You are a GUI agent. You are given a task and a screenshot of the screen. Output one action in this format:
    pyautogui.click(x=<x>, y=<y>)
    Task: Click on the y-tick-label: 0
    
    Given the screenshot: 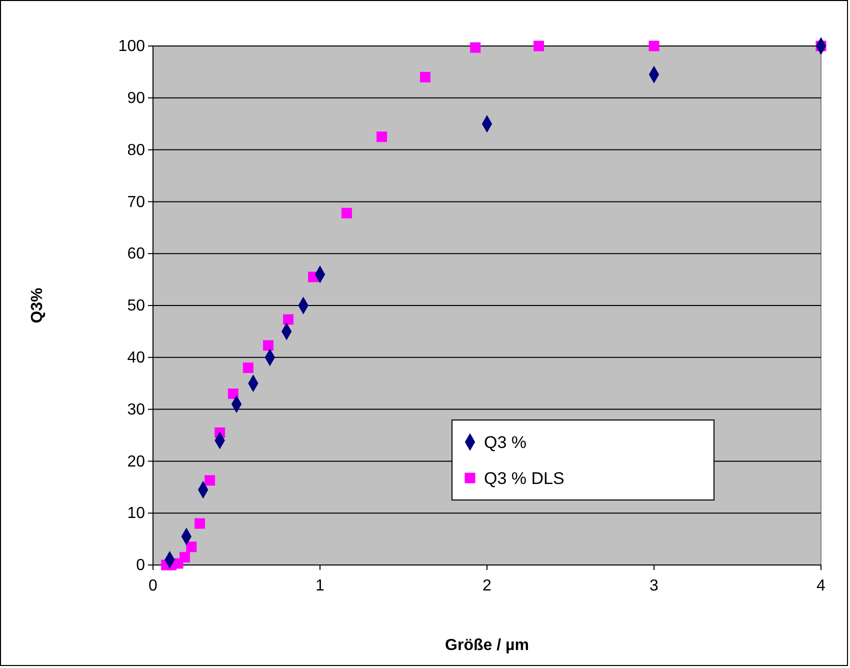 What is the action you would take?
    pyautogui.click(x=141, y=565)
    